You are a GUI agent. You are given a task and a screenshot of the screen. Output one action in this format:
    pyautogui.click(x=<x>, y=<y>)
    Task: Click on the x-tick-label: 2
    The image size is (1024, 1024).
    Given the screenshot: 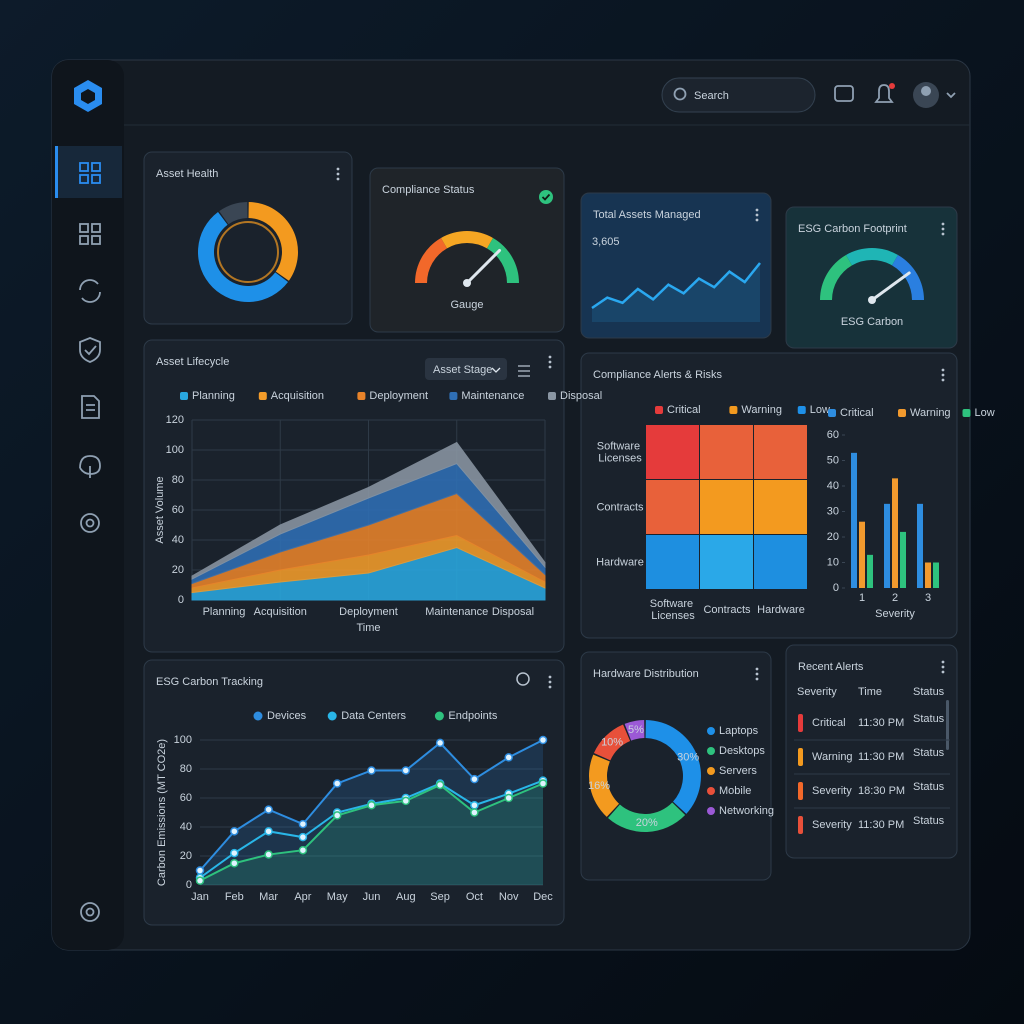 What is the action you would take?
    pyautogui.click(x=895, y=598)
    